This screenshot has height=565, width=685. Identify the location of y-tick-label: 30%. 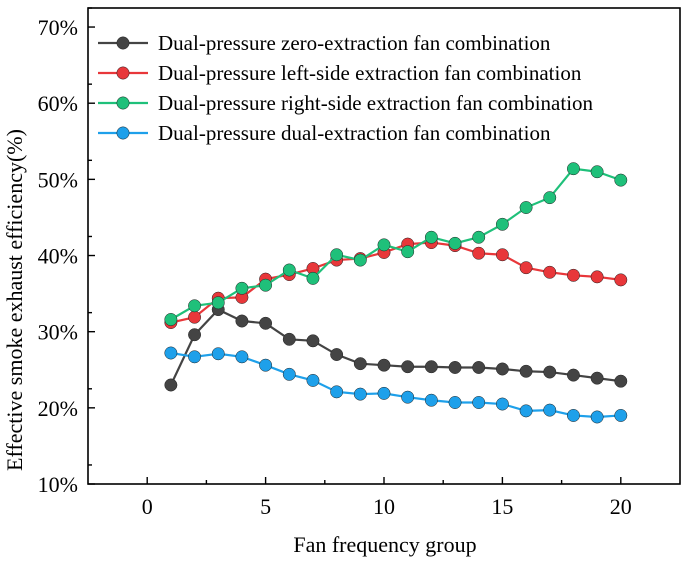
(58, 332).